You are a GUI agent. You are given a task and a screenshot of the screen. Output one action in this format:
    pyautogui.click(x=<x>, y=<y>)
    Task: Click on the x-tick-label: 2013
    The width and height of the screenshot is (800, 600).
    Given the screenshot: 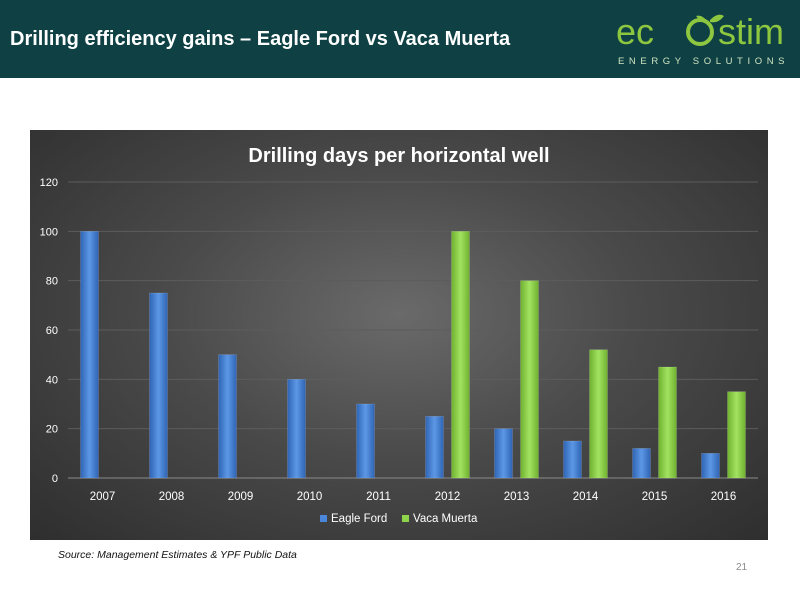 What is the action you would take?
    pyautogui.click(x=517, y=497)
    